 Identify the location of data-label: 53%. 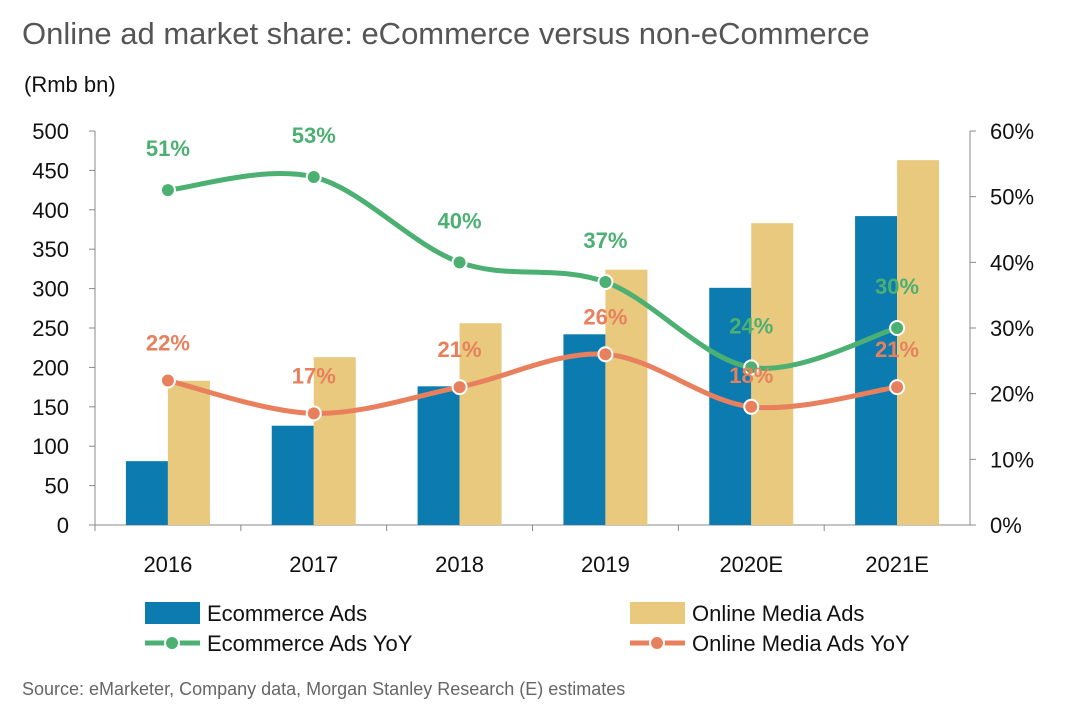
(314, 135).